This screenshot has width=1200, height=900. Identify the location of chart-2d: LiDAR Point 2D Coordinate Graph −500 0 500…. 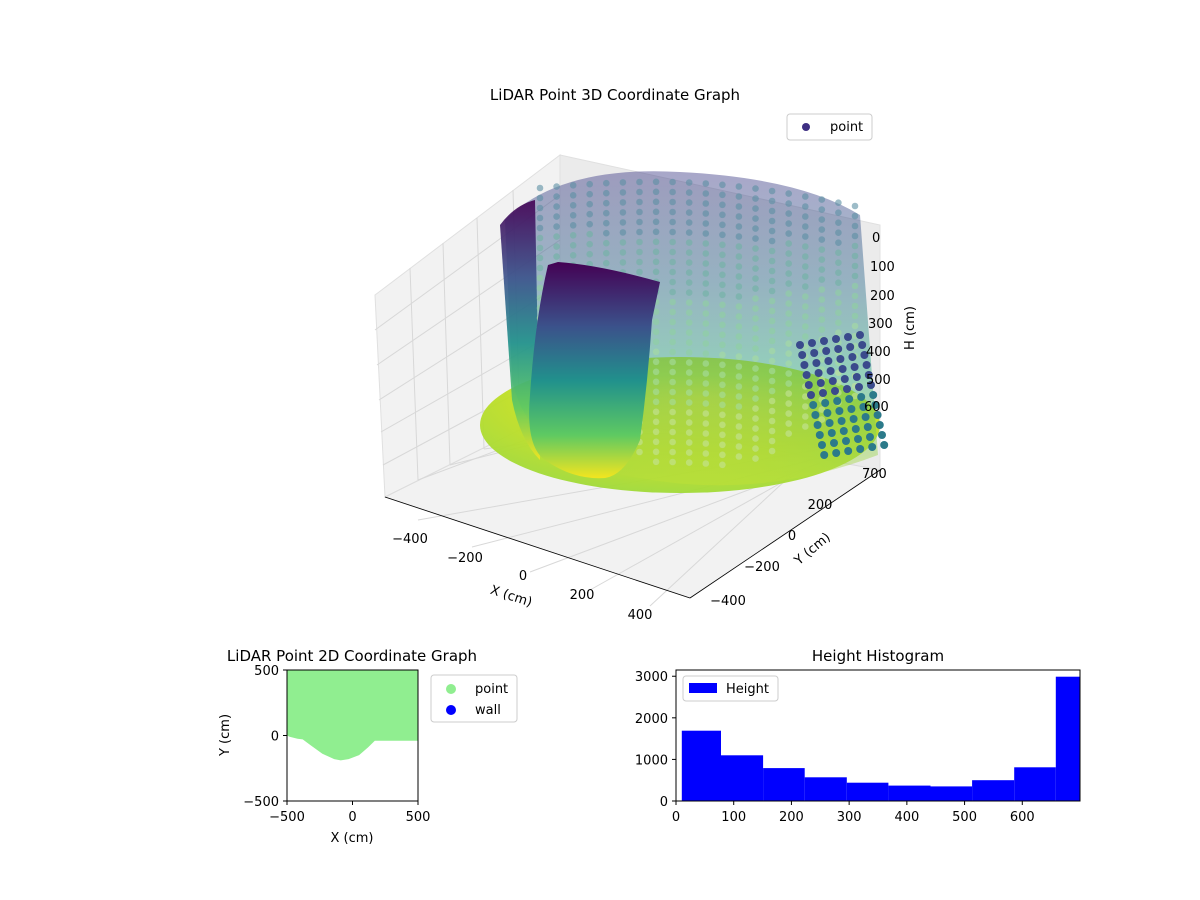
(368, 746).